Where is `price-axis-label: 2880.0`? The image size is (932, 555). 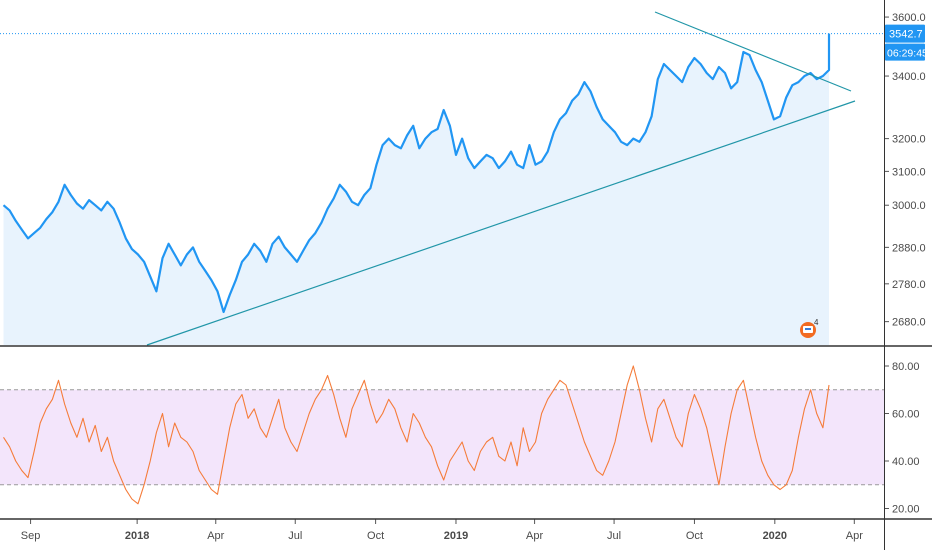 price-axis-label: 2880.0 is located at coordinates (909, 248).